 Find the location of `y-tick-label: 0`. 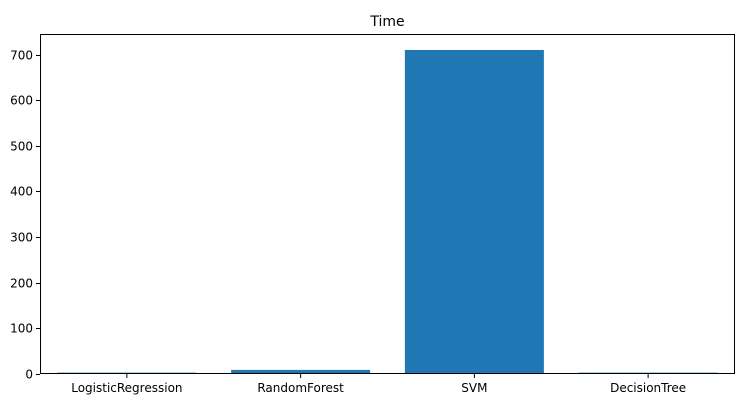

y-tick-label: 0 is located at coordinates (29, 375).